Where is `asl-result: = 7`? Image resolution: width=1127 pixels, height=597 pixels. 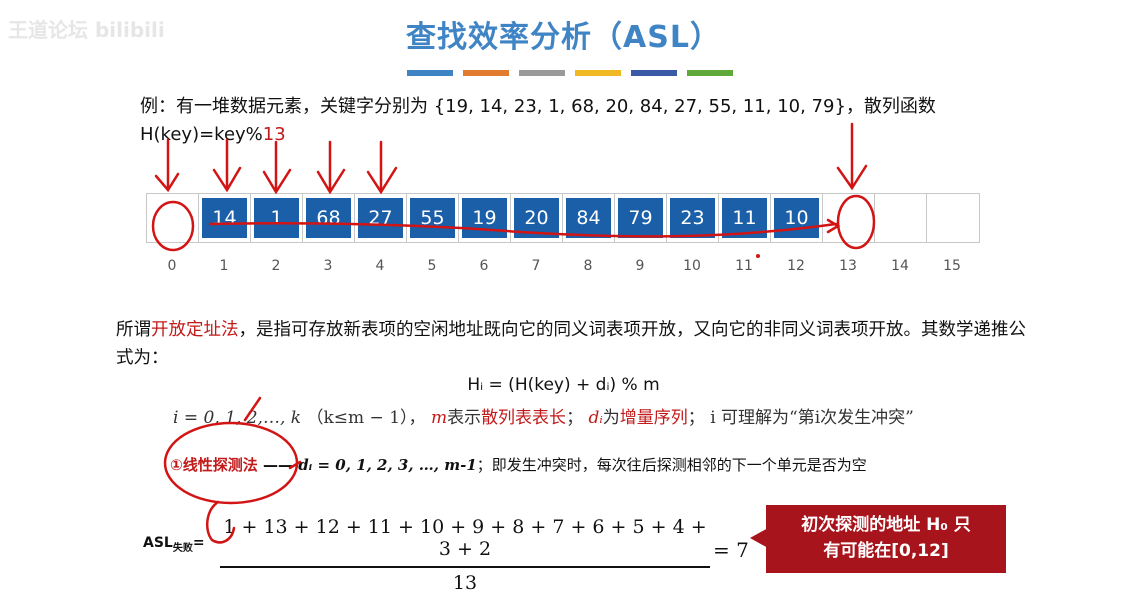 asl-result: = 7 is located at coordinates (731, 550).